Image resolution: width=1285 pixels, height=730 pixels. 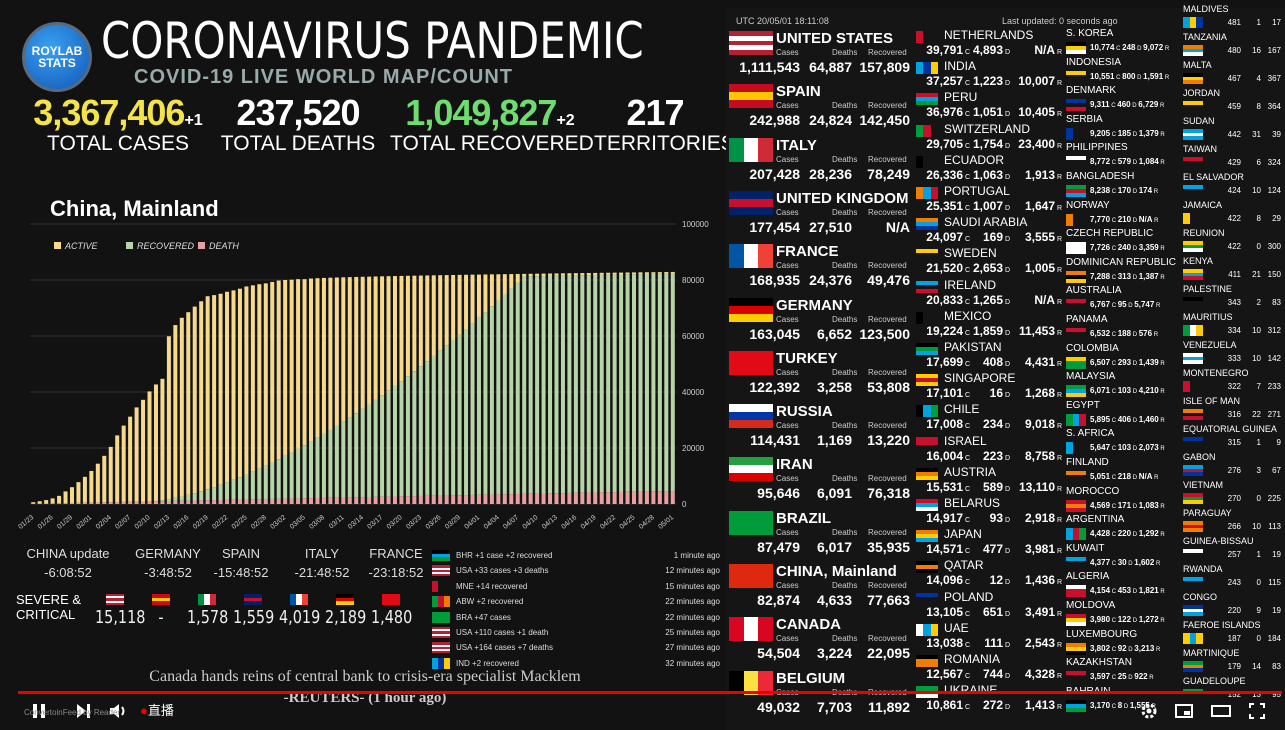 I want to click on country-name: DOMINICAN REPUBLIC, so click(x=1121, y=262).